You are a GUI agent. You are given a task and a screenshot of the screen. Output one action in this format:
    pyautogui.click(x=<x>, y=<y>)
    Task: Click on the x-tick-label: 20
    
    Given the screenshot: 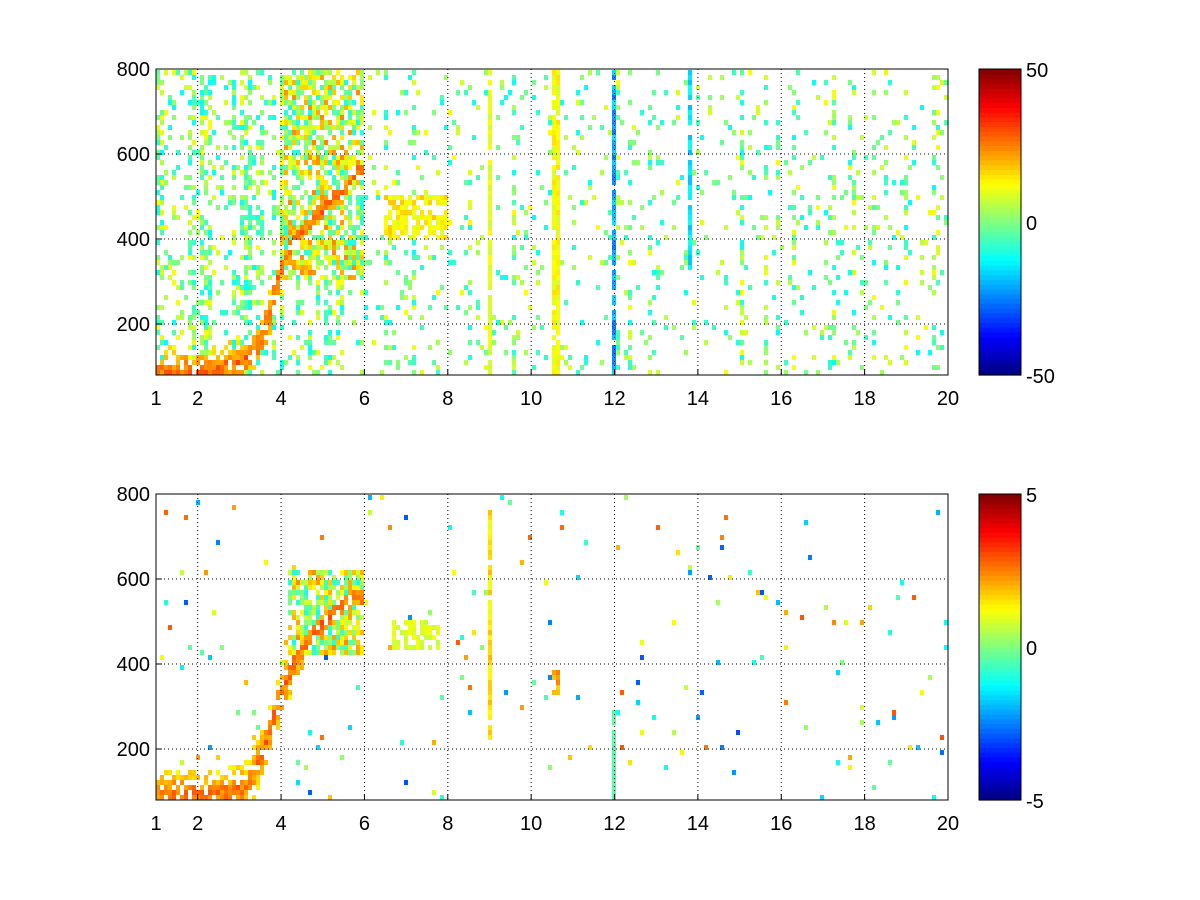 What is the action you would take?
    pyautogui.click(x=948, y=824)
    